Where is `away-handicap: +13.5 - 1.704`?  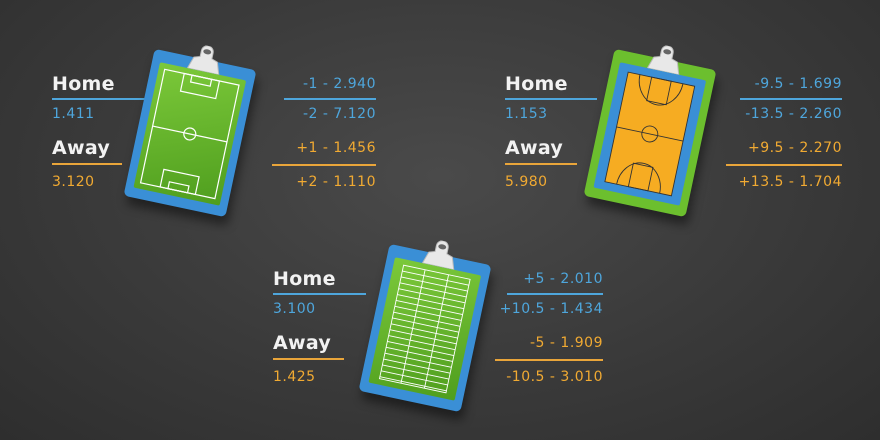 away-handicap: +13.5 - 1.704 is located at coordinates (790, 182).